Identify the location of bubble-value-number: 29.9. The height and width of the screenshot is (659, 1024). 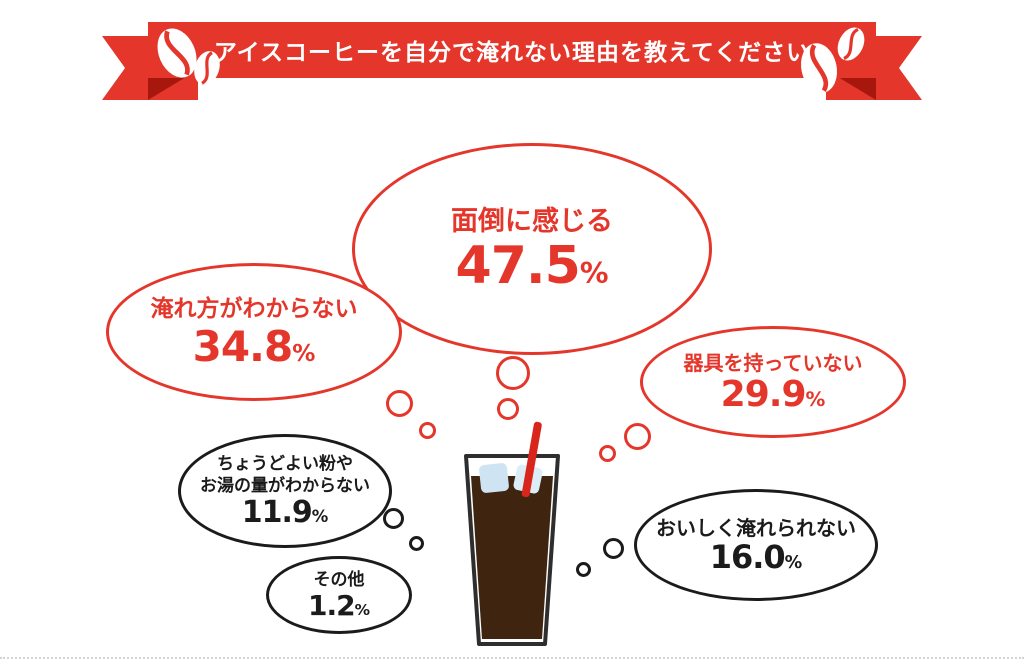
(763, 395).